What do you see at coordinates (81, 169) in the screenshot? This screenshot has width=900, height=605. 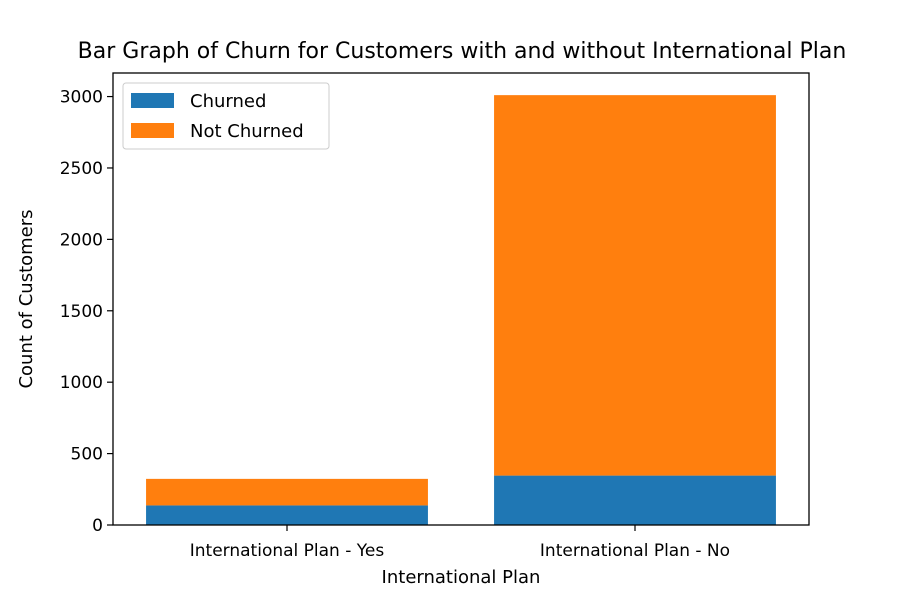 I see `y-tick-label: 2500` at bounding box center [81, 169].